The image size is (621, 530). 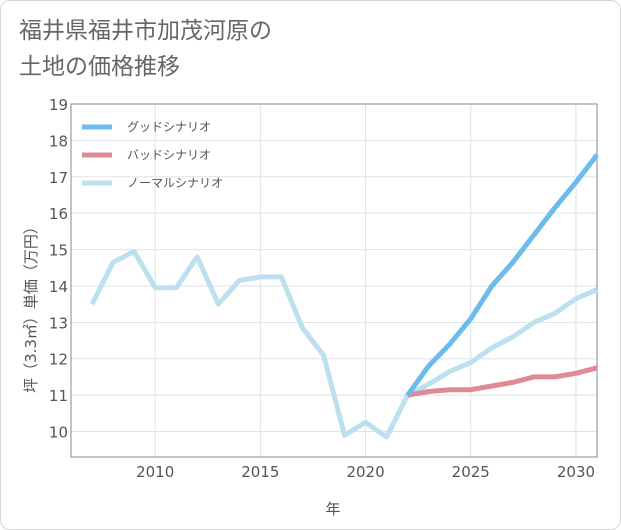 I want to click on y-axis-label: 坪（3.3㎡）単価（万円）, so click(x=31, y=306).